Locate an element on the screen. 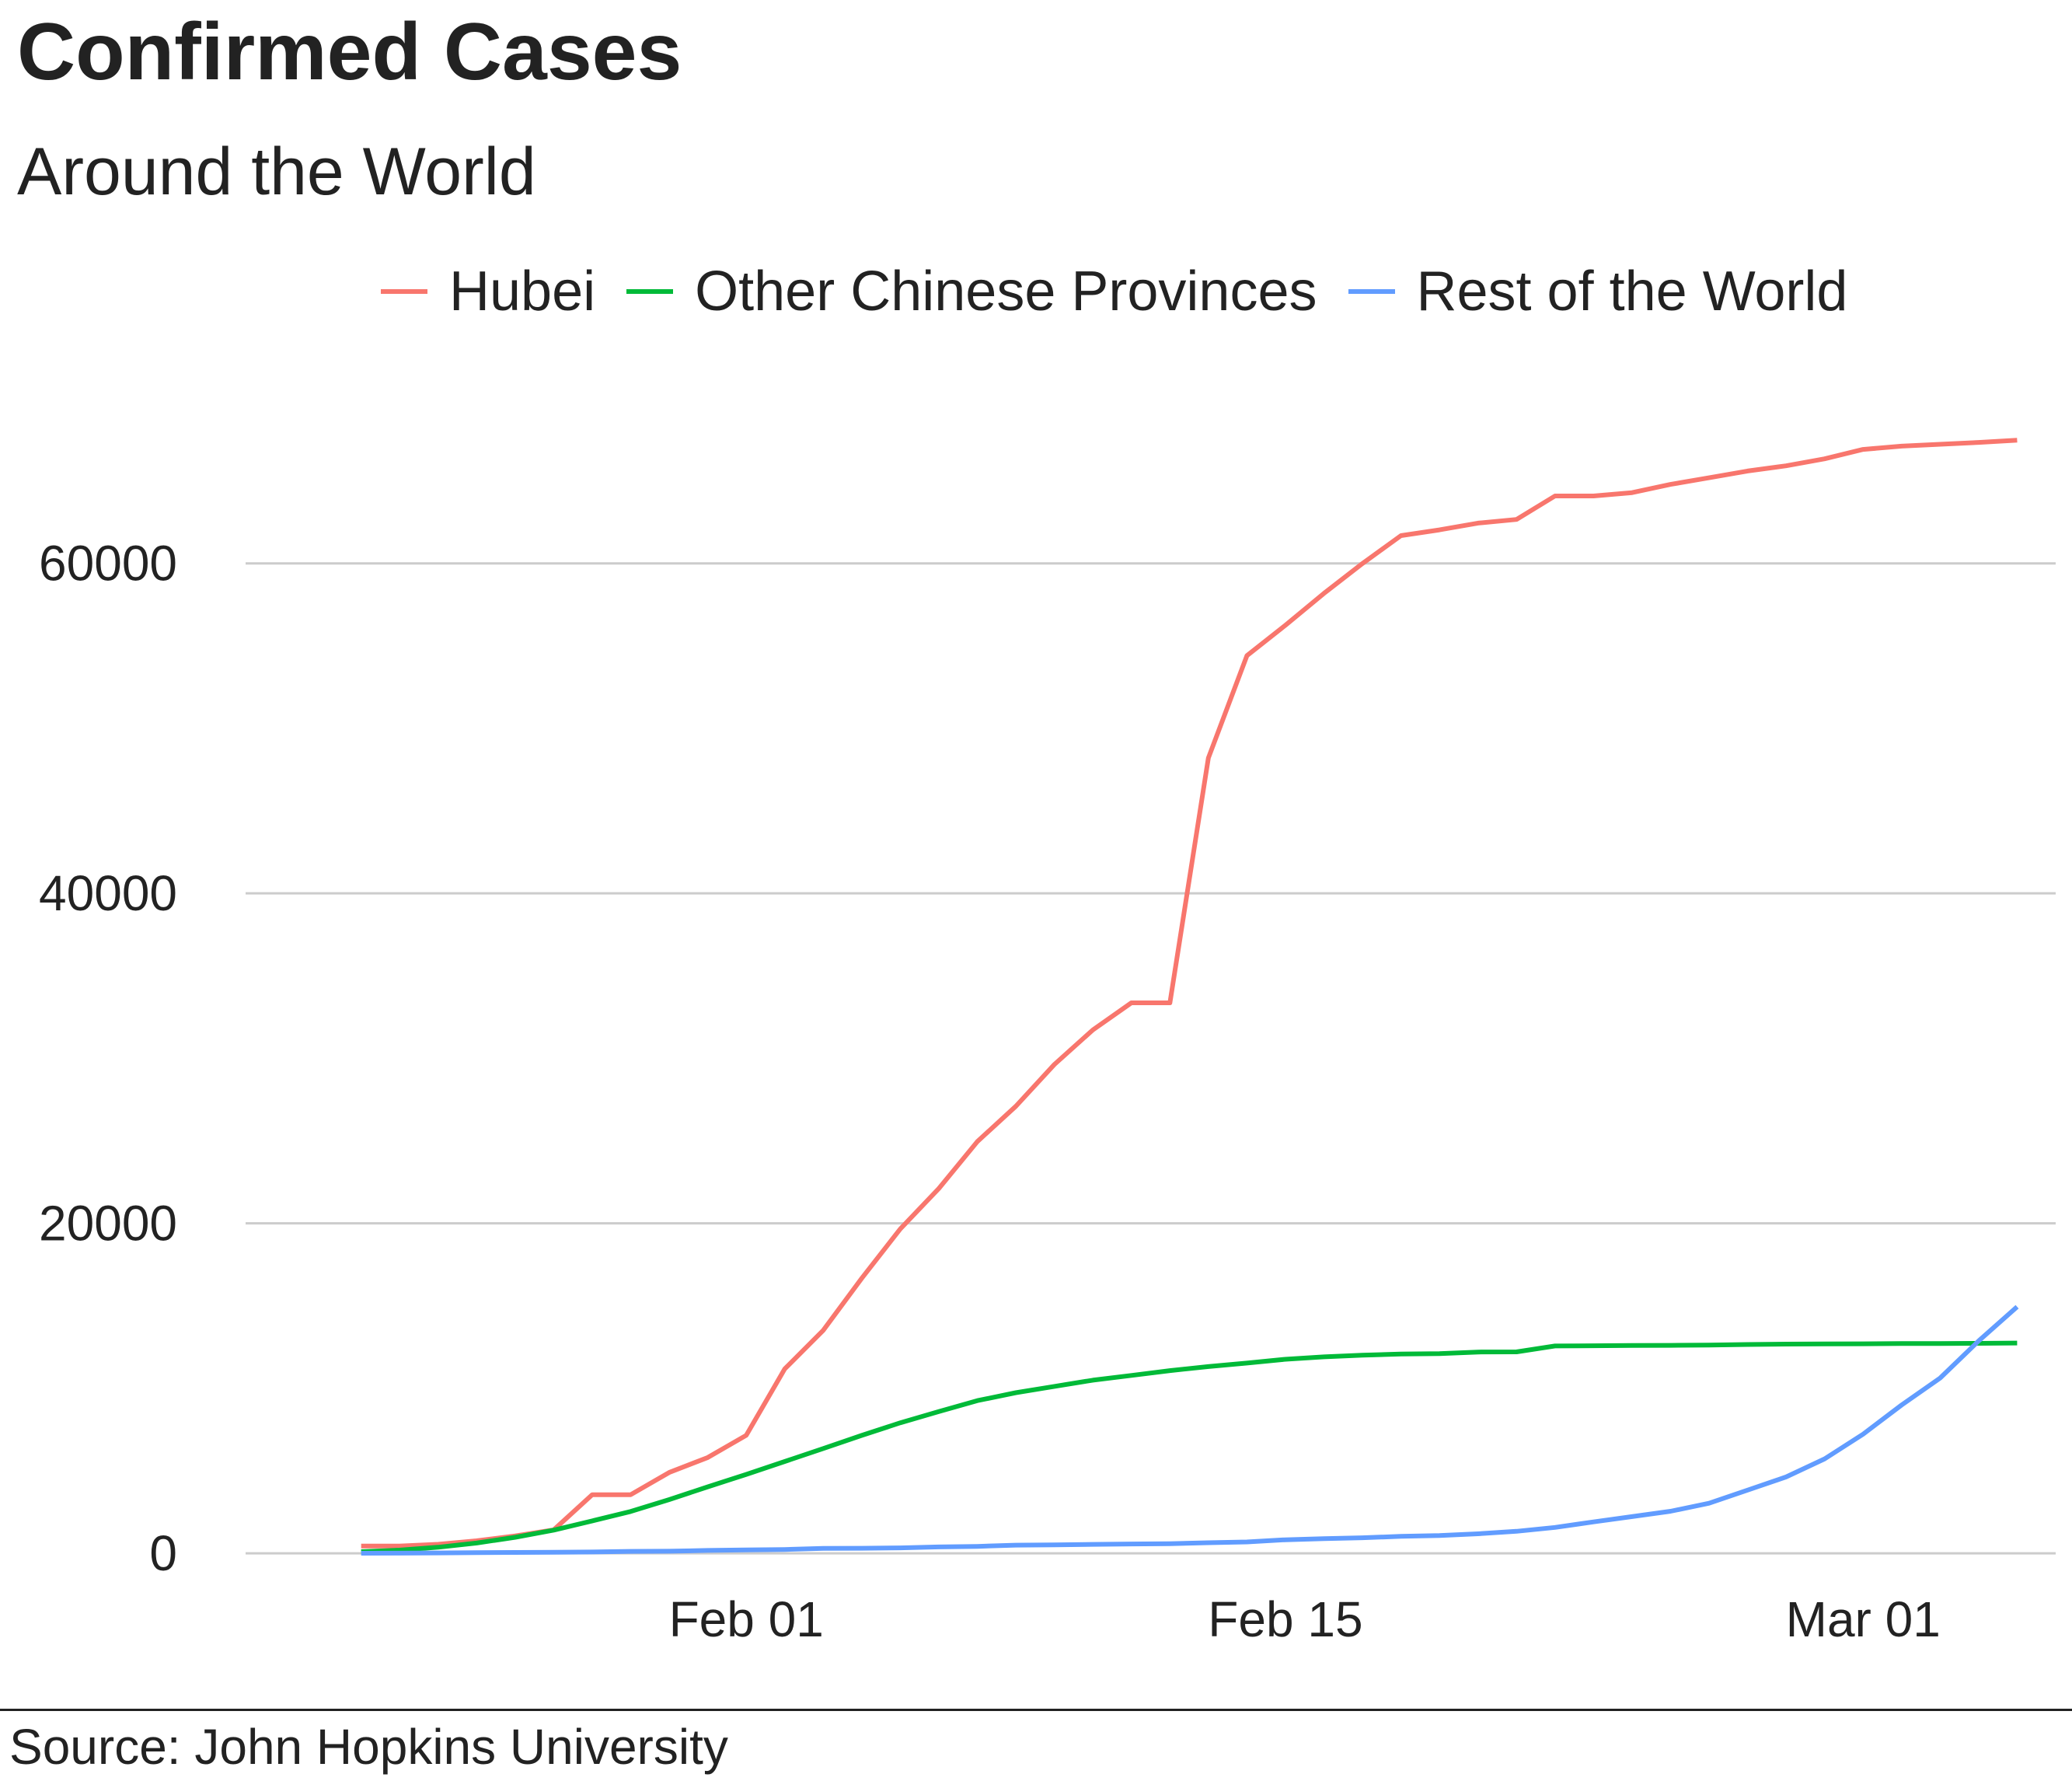 This screenshot has height=1781, width=2072. x-tick-label: Mar 01 is located at coordinates (1863, 1619).